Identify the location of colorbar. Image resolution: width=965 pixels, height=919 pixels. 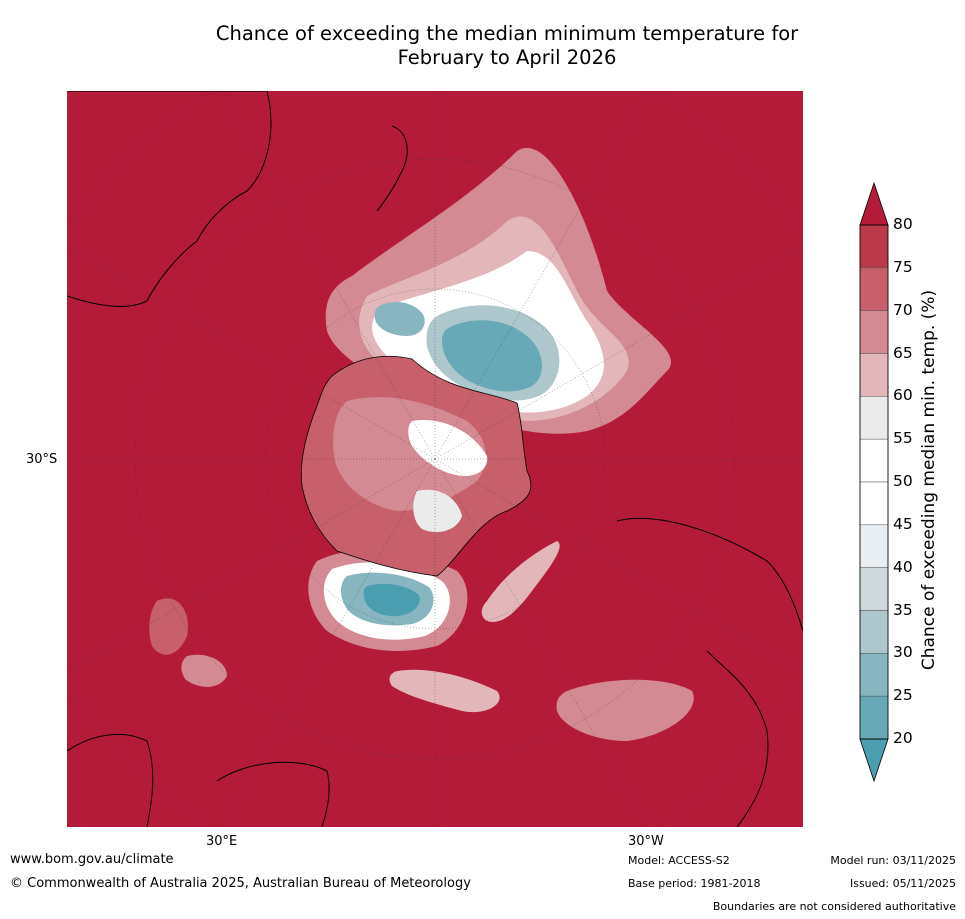
(874, 482).